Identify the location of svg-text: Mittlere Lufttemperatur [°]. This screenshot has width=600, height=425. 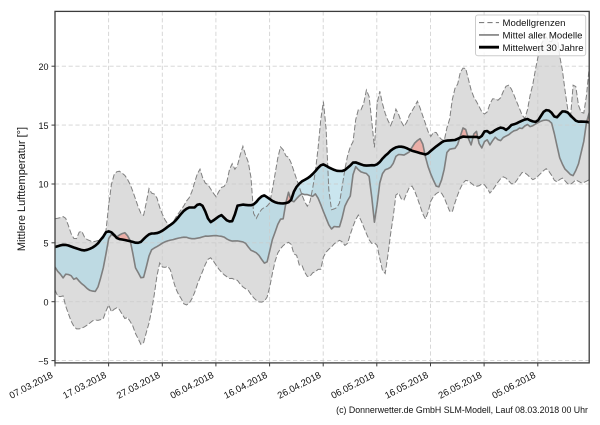
(22, 189).